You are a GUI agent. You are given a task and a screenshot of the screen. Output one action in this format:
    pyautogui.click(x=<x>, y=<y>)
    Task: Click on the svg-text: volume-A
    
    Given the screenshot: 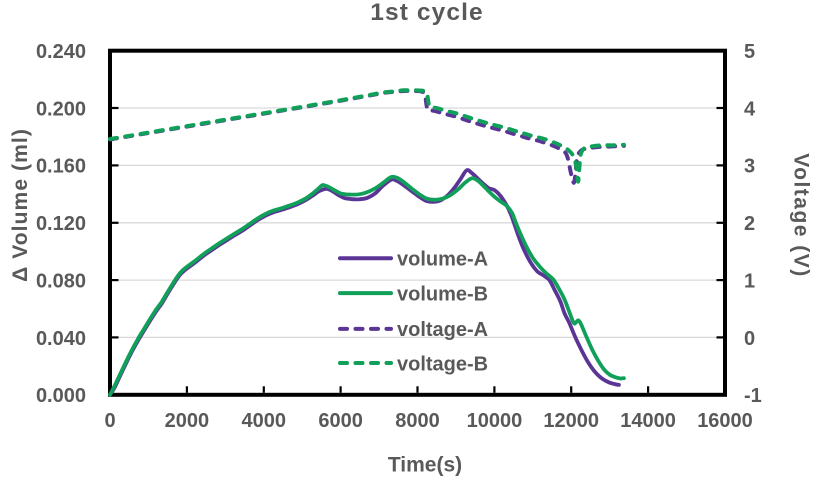 What is the action you would take?
    pyautogui.click(x=442, y=260)
    